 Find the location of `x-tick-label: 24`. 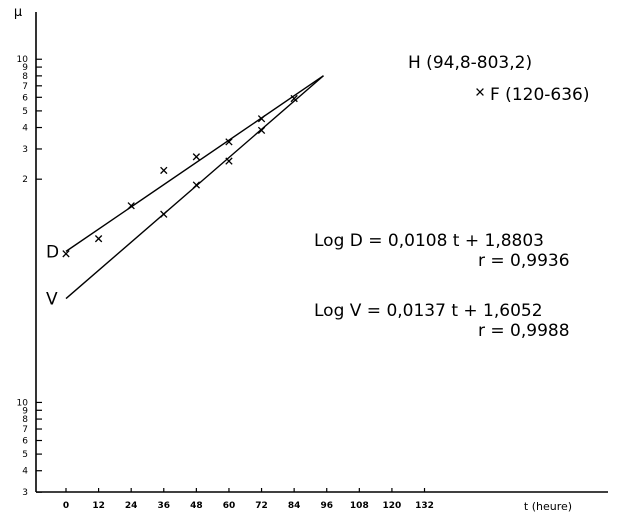

x-tick-label: 24 is located at coordinates (131, 506).